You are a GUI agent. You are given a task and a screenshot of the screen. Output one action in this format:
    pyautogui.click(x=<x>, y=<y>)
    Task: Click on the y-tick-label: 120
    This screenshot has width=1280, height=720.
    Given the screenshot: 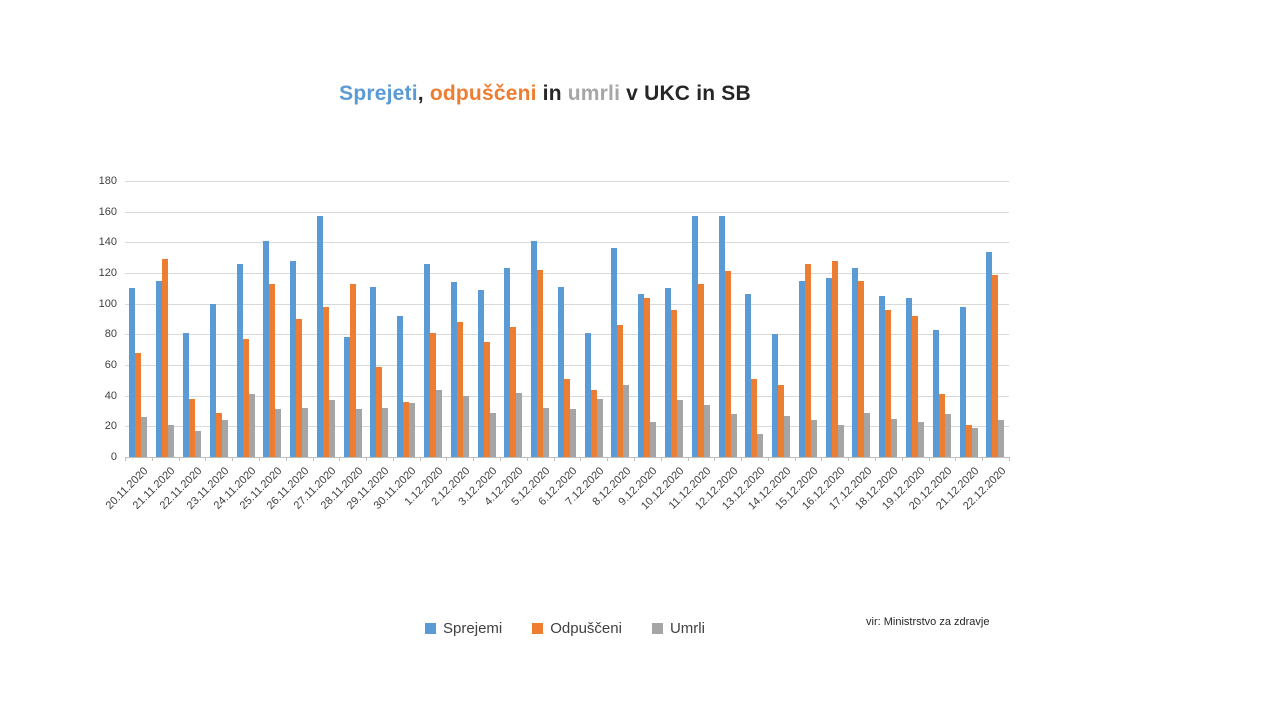 What is the action you would take?
    pyautogui.click(x=107, y=273)
    